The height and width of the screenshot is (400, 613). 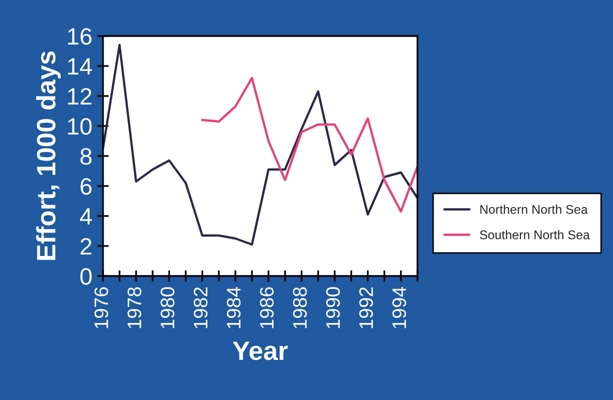 I want to click on y-tick-label: 14, so click(x=80, y=66).